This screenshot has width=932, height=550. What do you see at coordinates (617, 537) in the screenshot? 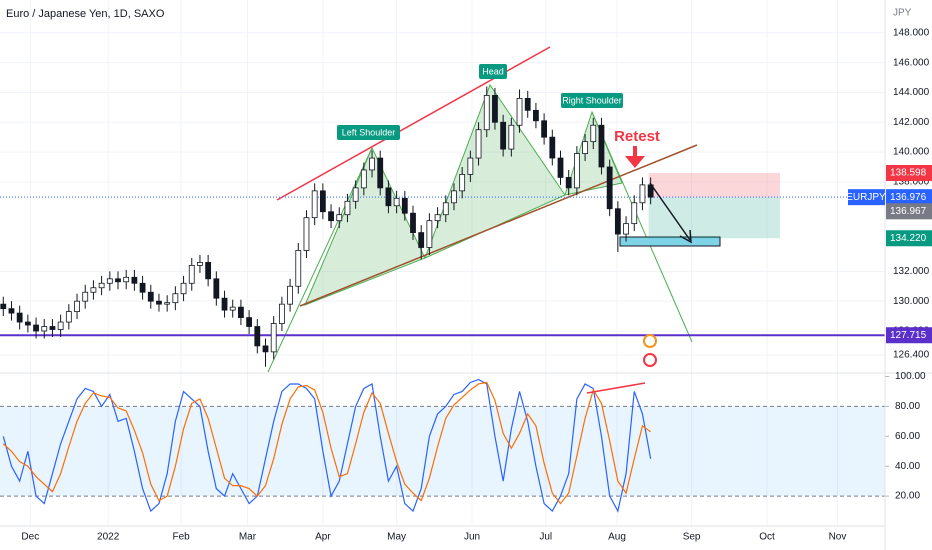
I see `x-tick-label: Aug` at bounding box center [617, 537].